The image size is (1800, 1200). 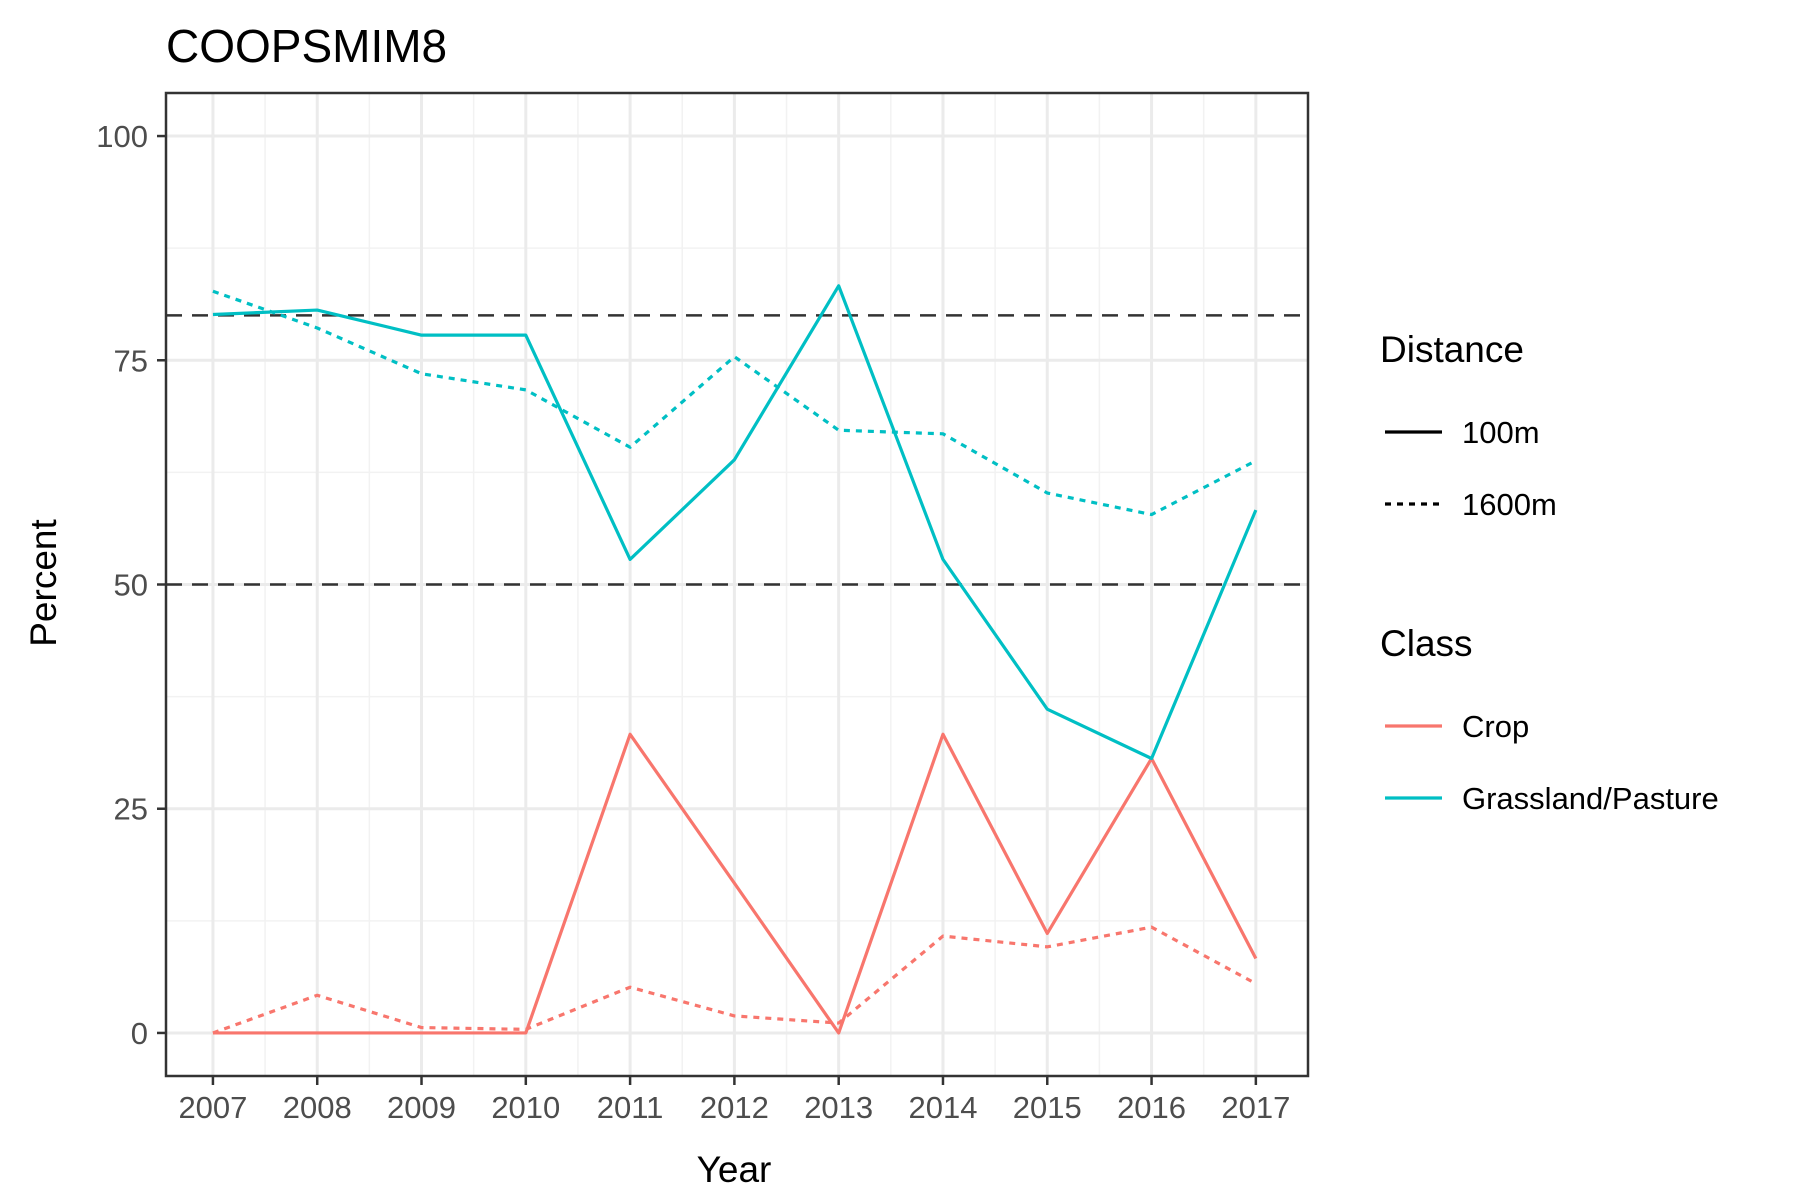 What do you see at coordinates (306, 46) in the screenshot?
I see `chart-title: COOPSMIM8` at bounding box center [306, 46].